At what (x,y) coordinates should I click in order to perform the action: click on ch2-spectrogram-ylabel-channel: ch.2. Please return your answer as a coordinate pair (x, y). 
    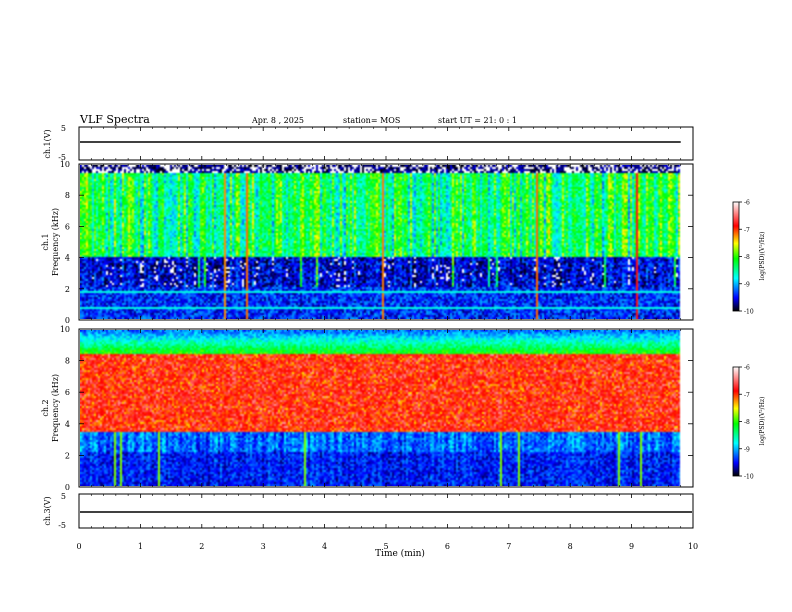
    Looking at the image, I should click on (45, 407).